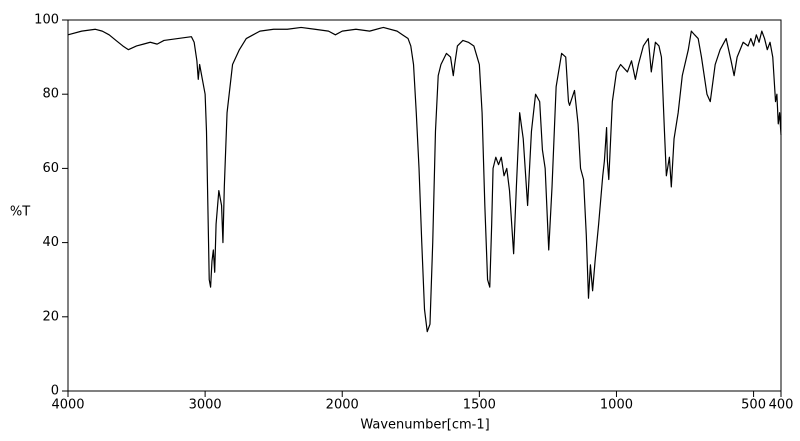  I want to click on y-tick-label: 0, so click(55, 391).